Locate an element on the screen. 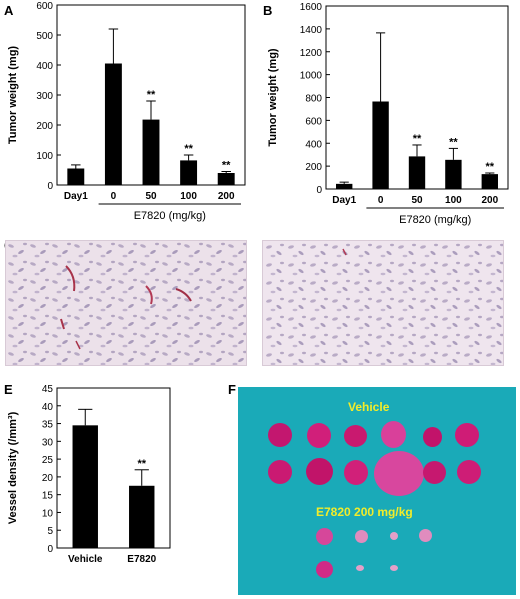 The width and height of the screenshot is (520, 599). y-tick-label: 1600 is located at coordinates (311, 7).